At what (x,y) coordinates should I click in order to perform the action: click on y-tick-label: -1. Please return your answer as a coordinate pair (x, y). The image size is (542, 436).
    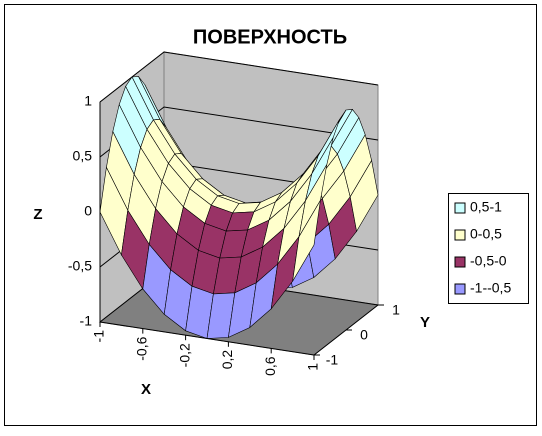
    Looking at the image, I should click on (332, 360).